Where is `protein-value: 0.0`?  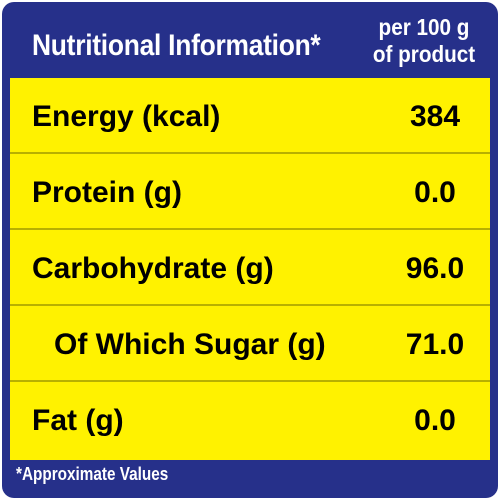
protein-value: 0.0 is located at coordinates (435, 192).